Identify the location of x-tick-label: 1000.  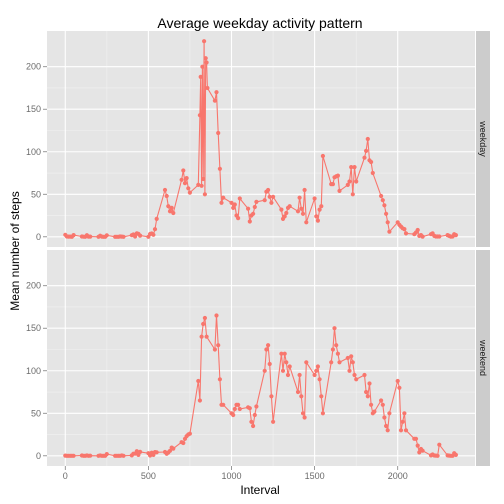
(231, 476).